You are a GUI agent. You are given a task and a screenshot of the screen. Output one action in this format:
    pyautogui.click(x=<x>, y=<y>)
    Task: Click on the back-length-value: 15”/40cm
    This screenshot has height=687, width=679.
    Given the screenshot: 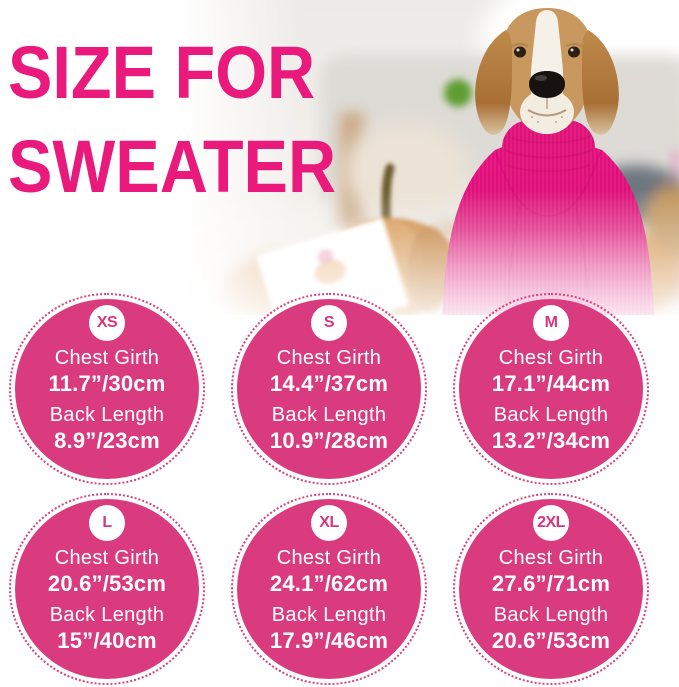 What is the action you would take?
    pyautogui.click(x=107, y=640)
    